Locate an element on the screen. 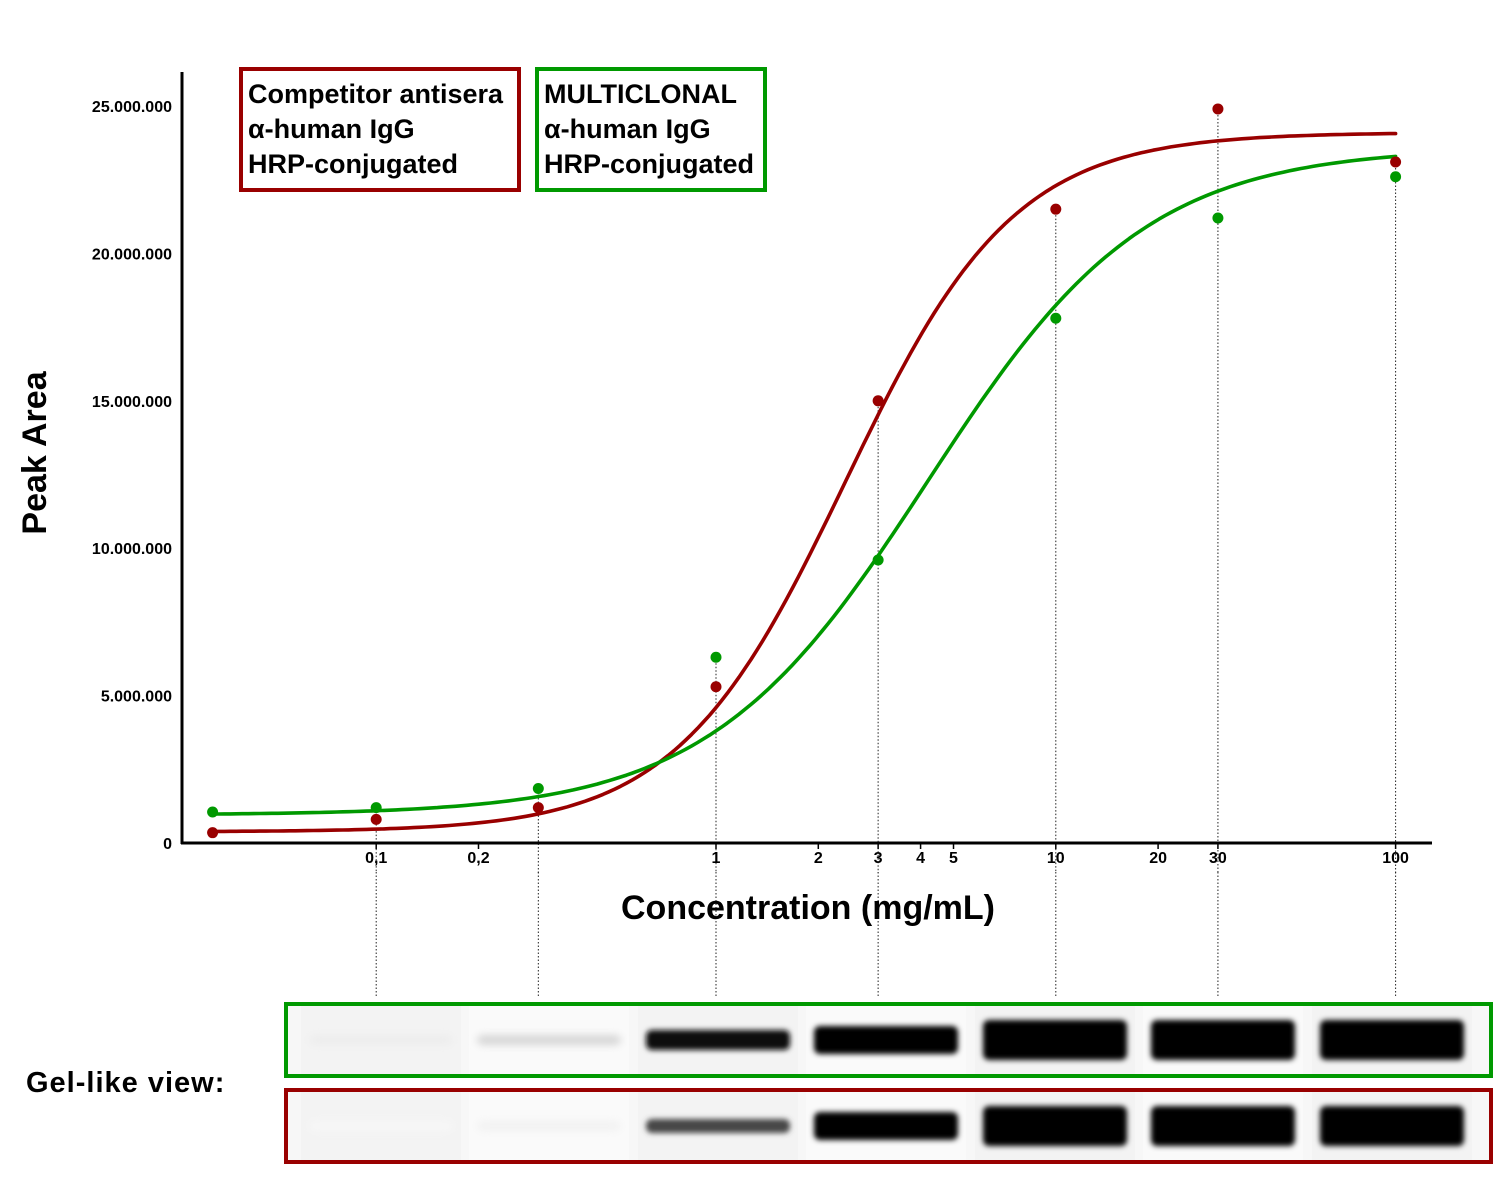 The width and height of the screenshot is (1508, 1200). legend-entry-line: Competitor antisera is located at coordinates (376, 94).